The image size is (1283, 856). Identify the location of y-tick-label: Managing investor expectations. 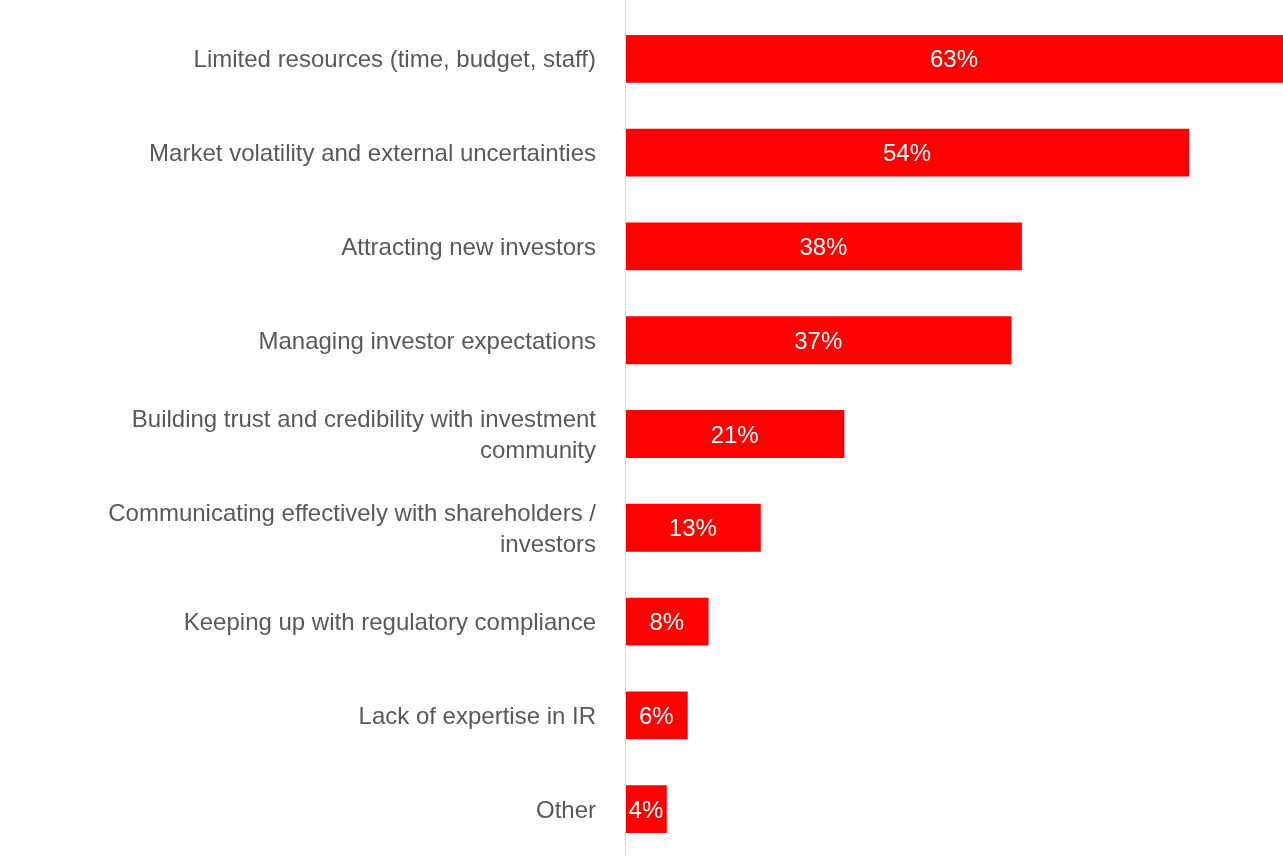
(427, 340).